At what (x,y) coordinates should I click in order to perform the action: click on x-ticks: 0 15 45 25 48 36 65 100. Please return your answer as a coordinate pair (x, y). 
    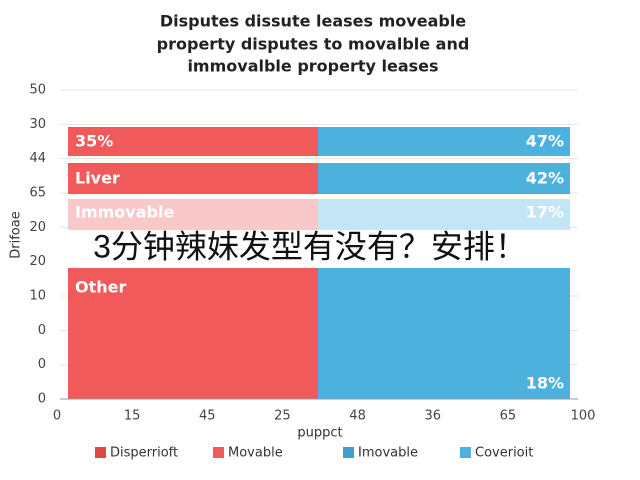
    Looking at the image, I should click on (324, 416).